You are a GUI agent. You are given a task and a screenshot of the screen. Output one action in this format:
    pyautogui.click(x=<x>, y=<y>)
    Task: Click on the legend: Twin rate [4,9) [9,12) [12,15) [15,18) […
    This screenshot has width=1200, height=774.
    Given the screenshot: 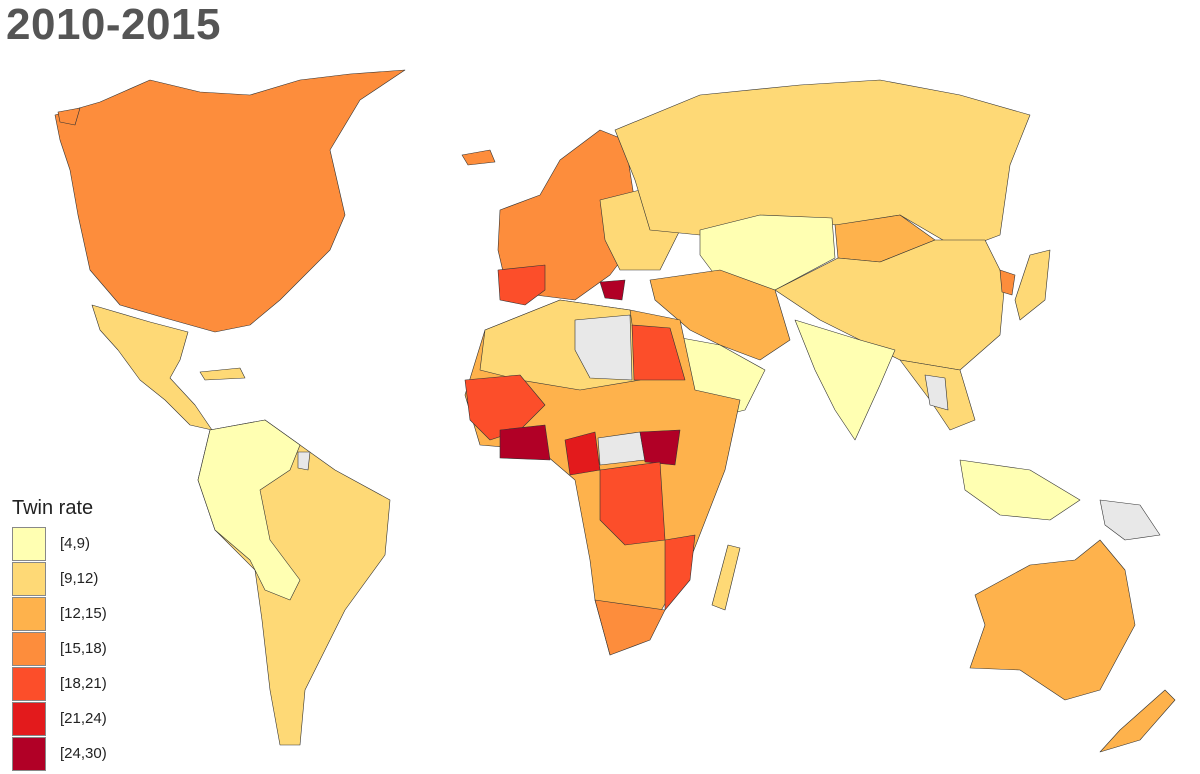 What is the action you would take?
    pyautogui.click(x=59, y=634)
    